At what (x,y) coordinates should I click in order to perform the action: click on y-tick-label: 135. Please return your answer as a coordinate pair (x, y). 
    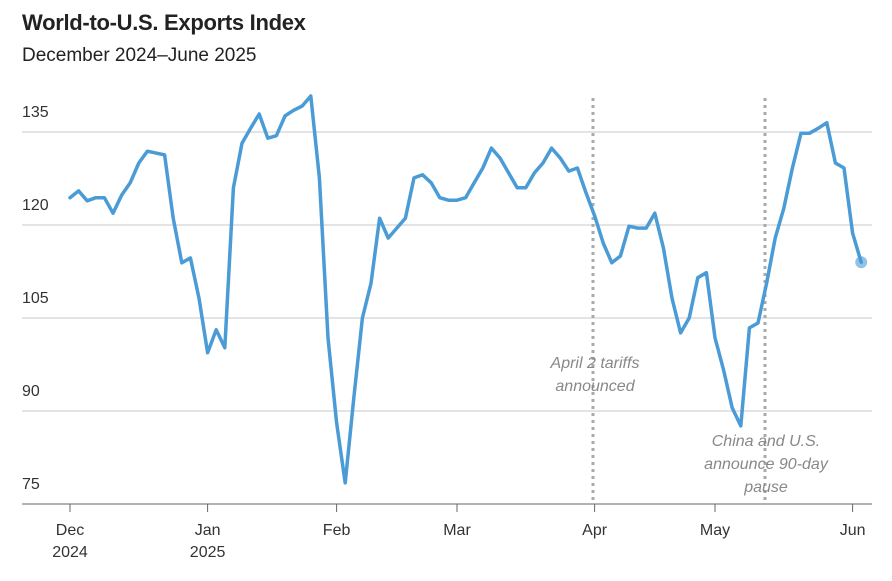
    Looking at the image, I should click on (35, 112).